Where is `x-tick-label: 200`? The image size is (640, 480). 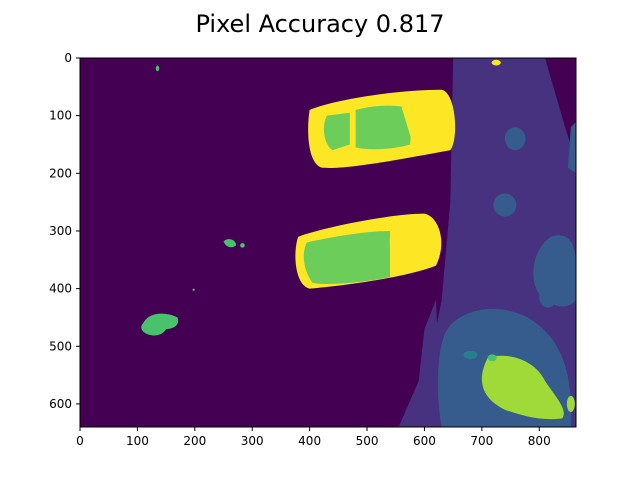
x-tick-label: 200 is located at coordinates (194, 441).